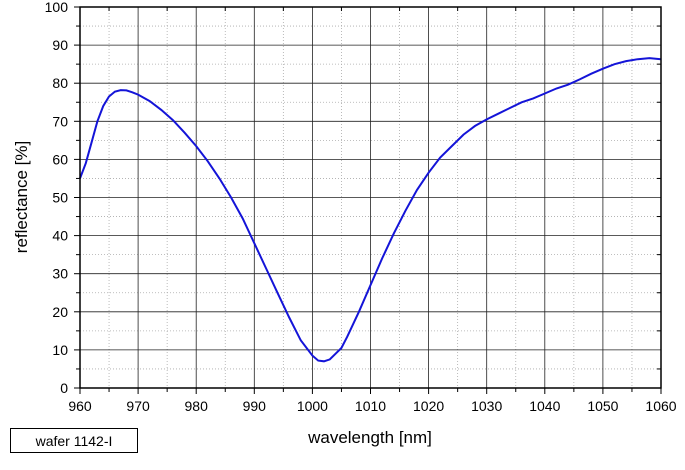 The image size is (685, 470). What do you see at coordinates (80, 406) in the screenshot?
I see `x-tick-label: 960` at bounding box center [80, 406].